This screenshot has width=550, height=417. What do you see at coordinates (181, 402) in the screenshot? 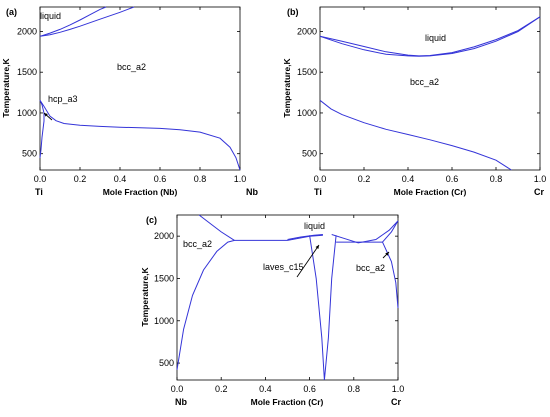
I see `left-element-label: Nb` at bounding box center [181, 402].